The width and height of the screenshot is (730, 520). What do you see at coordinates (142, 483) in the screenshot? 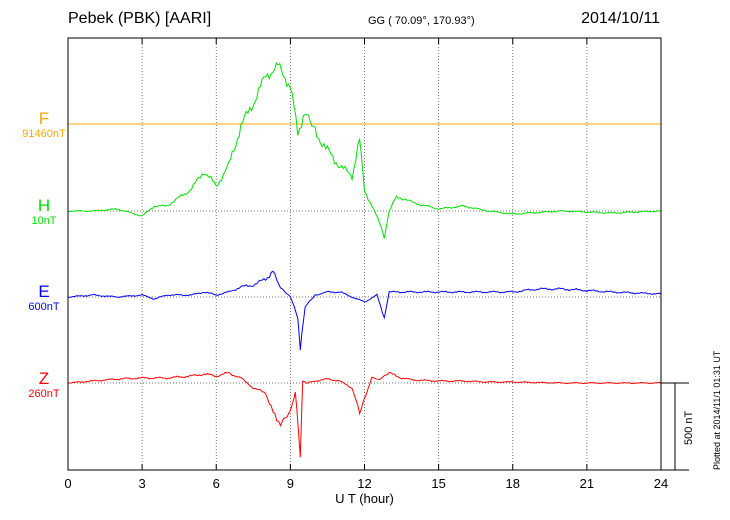
I see `x-tick-label-1: 3` at bounding box center [142, 483].